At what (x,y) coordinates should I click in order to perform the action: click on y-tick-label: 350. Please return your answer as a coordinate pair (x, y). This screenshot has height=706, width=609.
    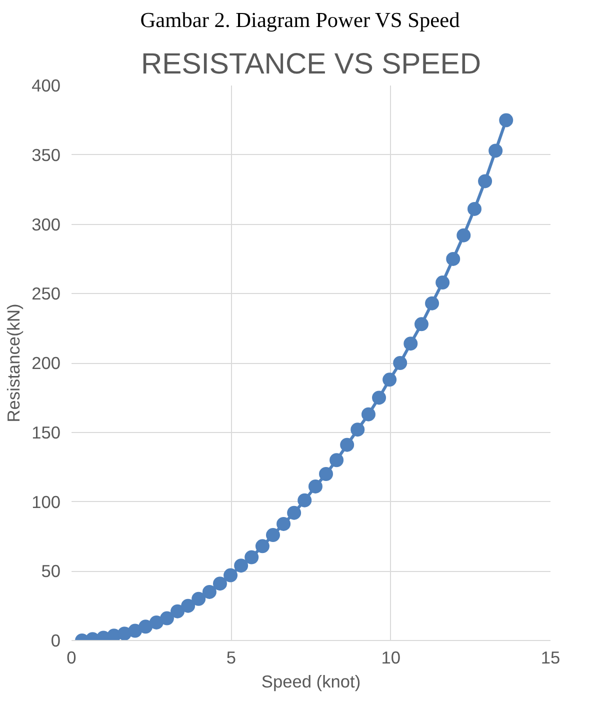
    Looking at the image, I should click on (46, 155).